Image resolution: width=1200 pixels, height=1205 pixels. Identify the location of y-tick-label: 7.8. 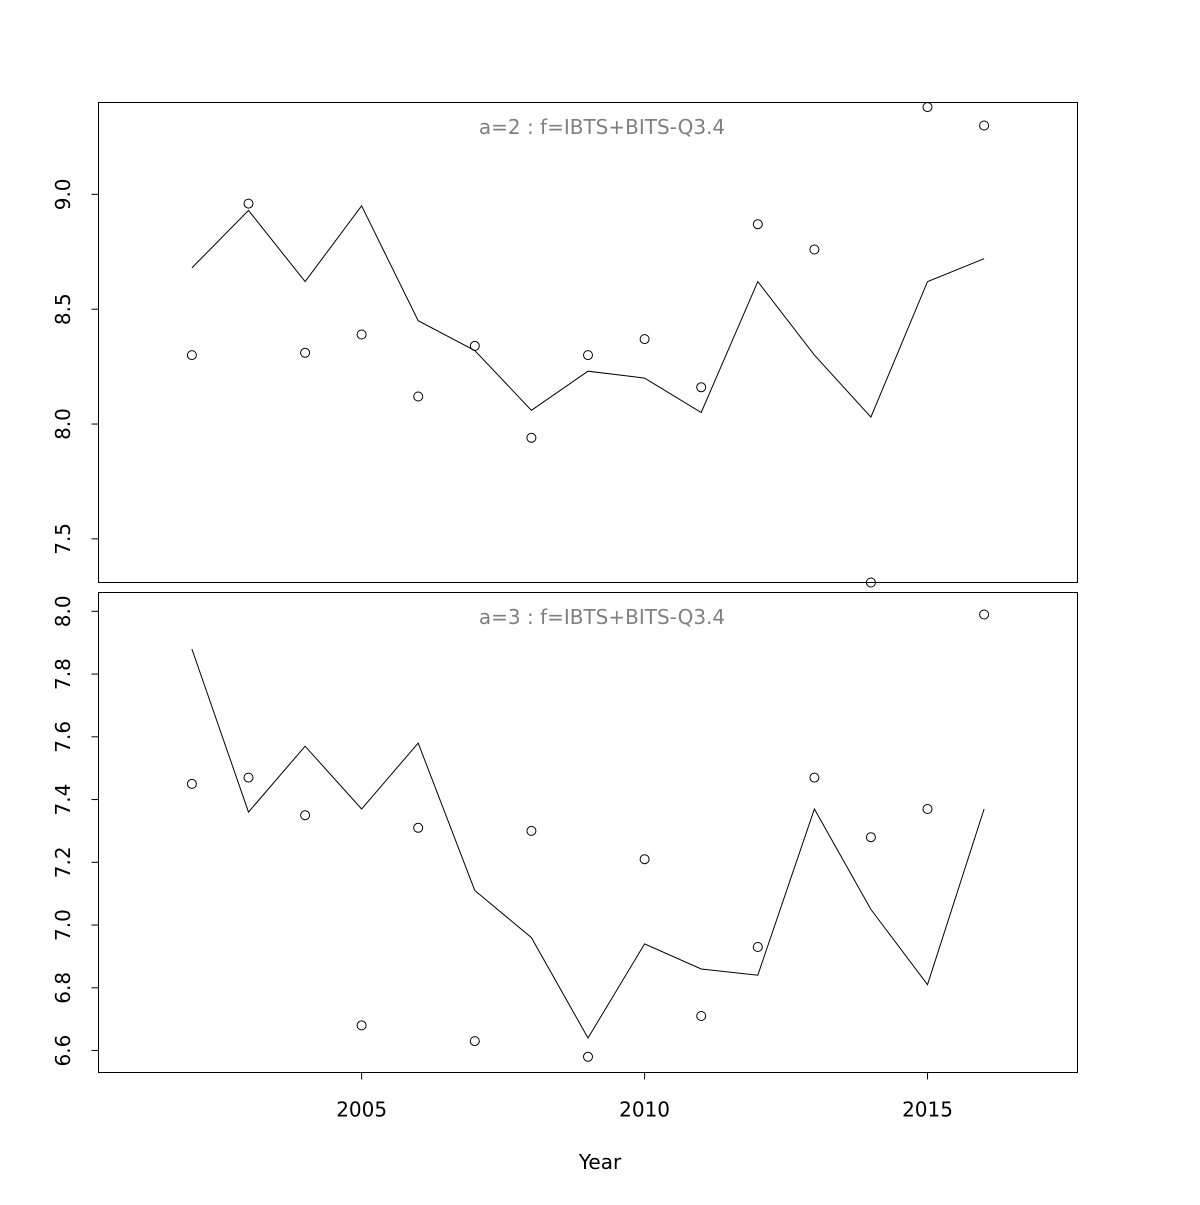
(63, 674).